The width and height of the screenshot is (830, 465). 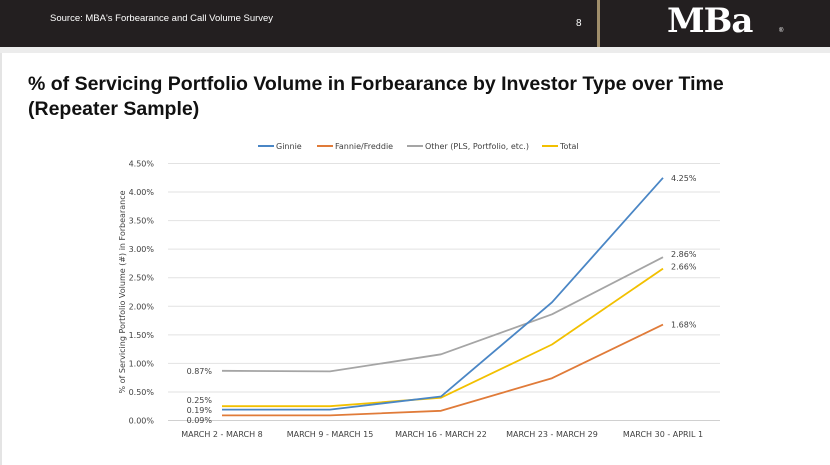 I want to click on x-tick-label: MARCH 9 - MARCH 15, so click(x=330, y=434).